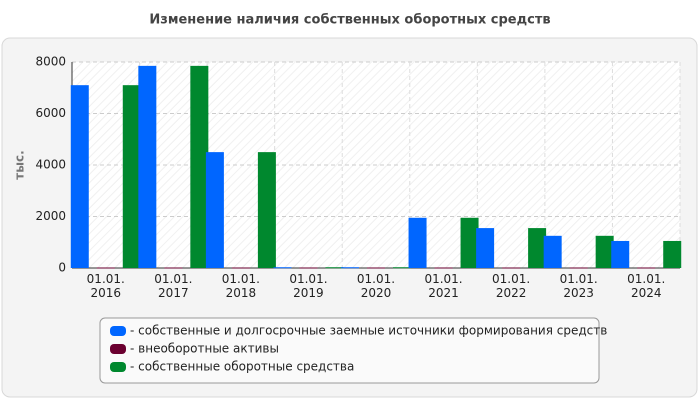 This screenshot has width=700, height=400. I want to click on y-tick-label: 2000, so click(50, 216).